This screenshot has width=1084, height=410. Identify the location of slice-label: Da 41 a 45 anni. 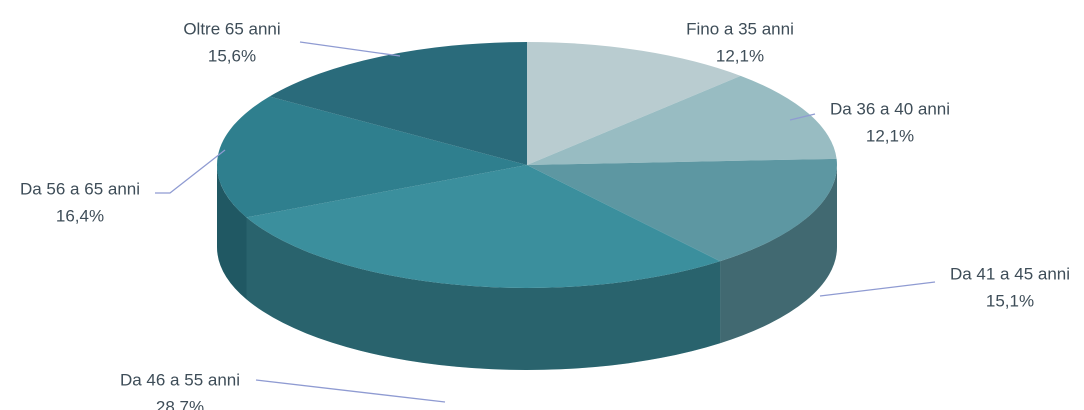
(1010, 273).